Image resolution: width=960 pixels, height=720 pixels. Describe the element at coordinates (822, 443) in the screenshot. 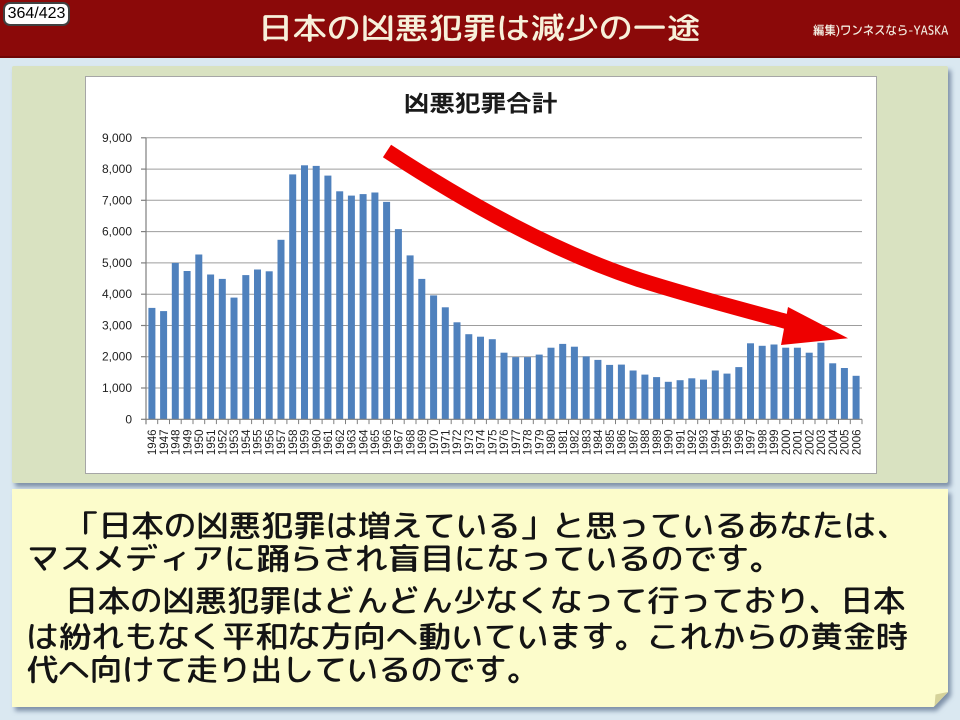

I see `svg-text: 2003` at that location.